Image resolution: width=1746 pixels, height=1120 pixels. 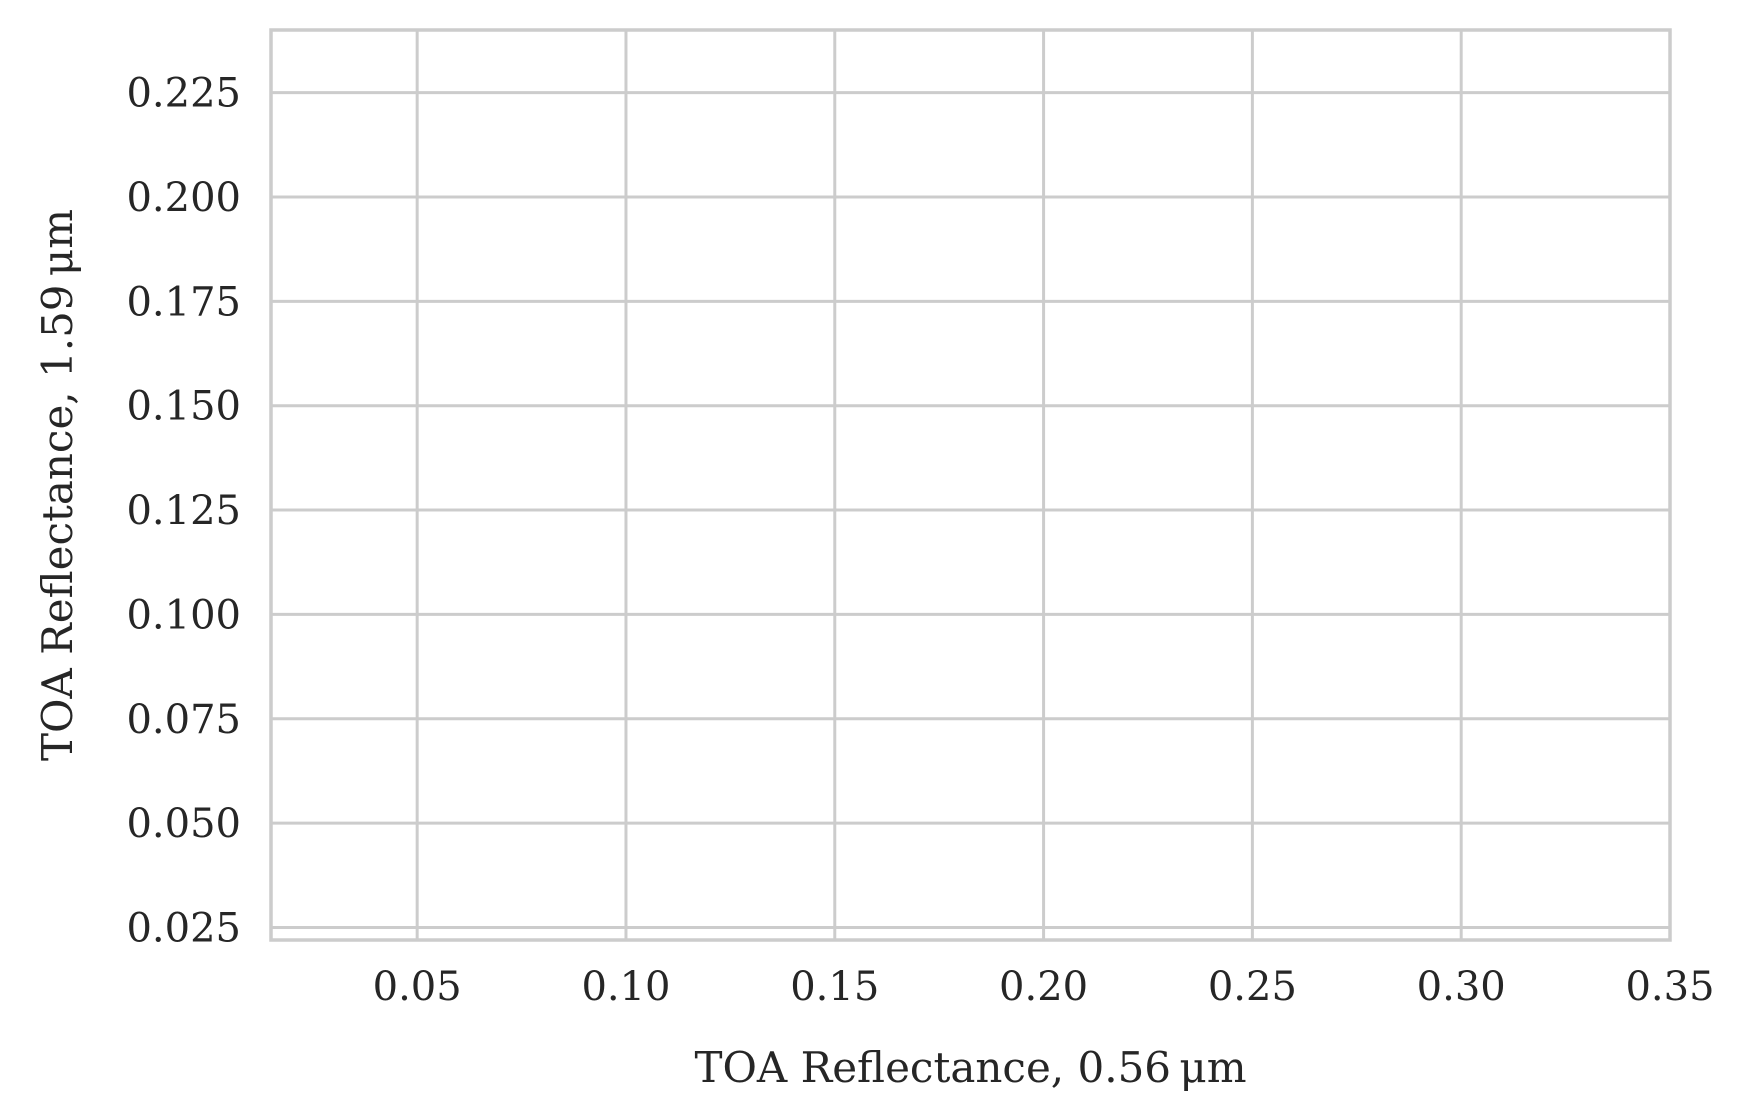 What do you see at coordinates (1669, 987) in the screenshot?
I see `x-tick-label: 0.35` at bounding box center [1669, 987].